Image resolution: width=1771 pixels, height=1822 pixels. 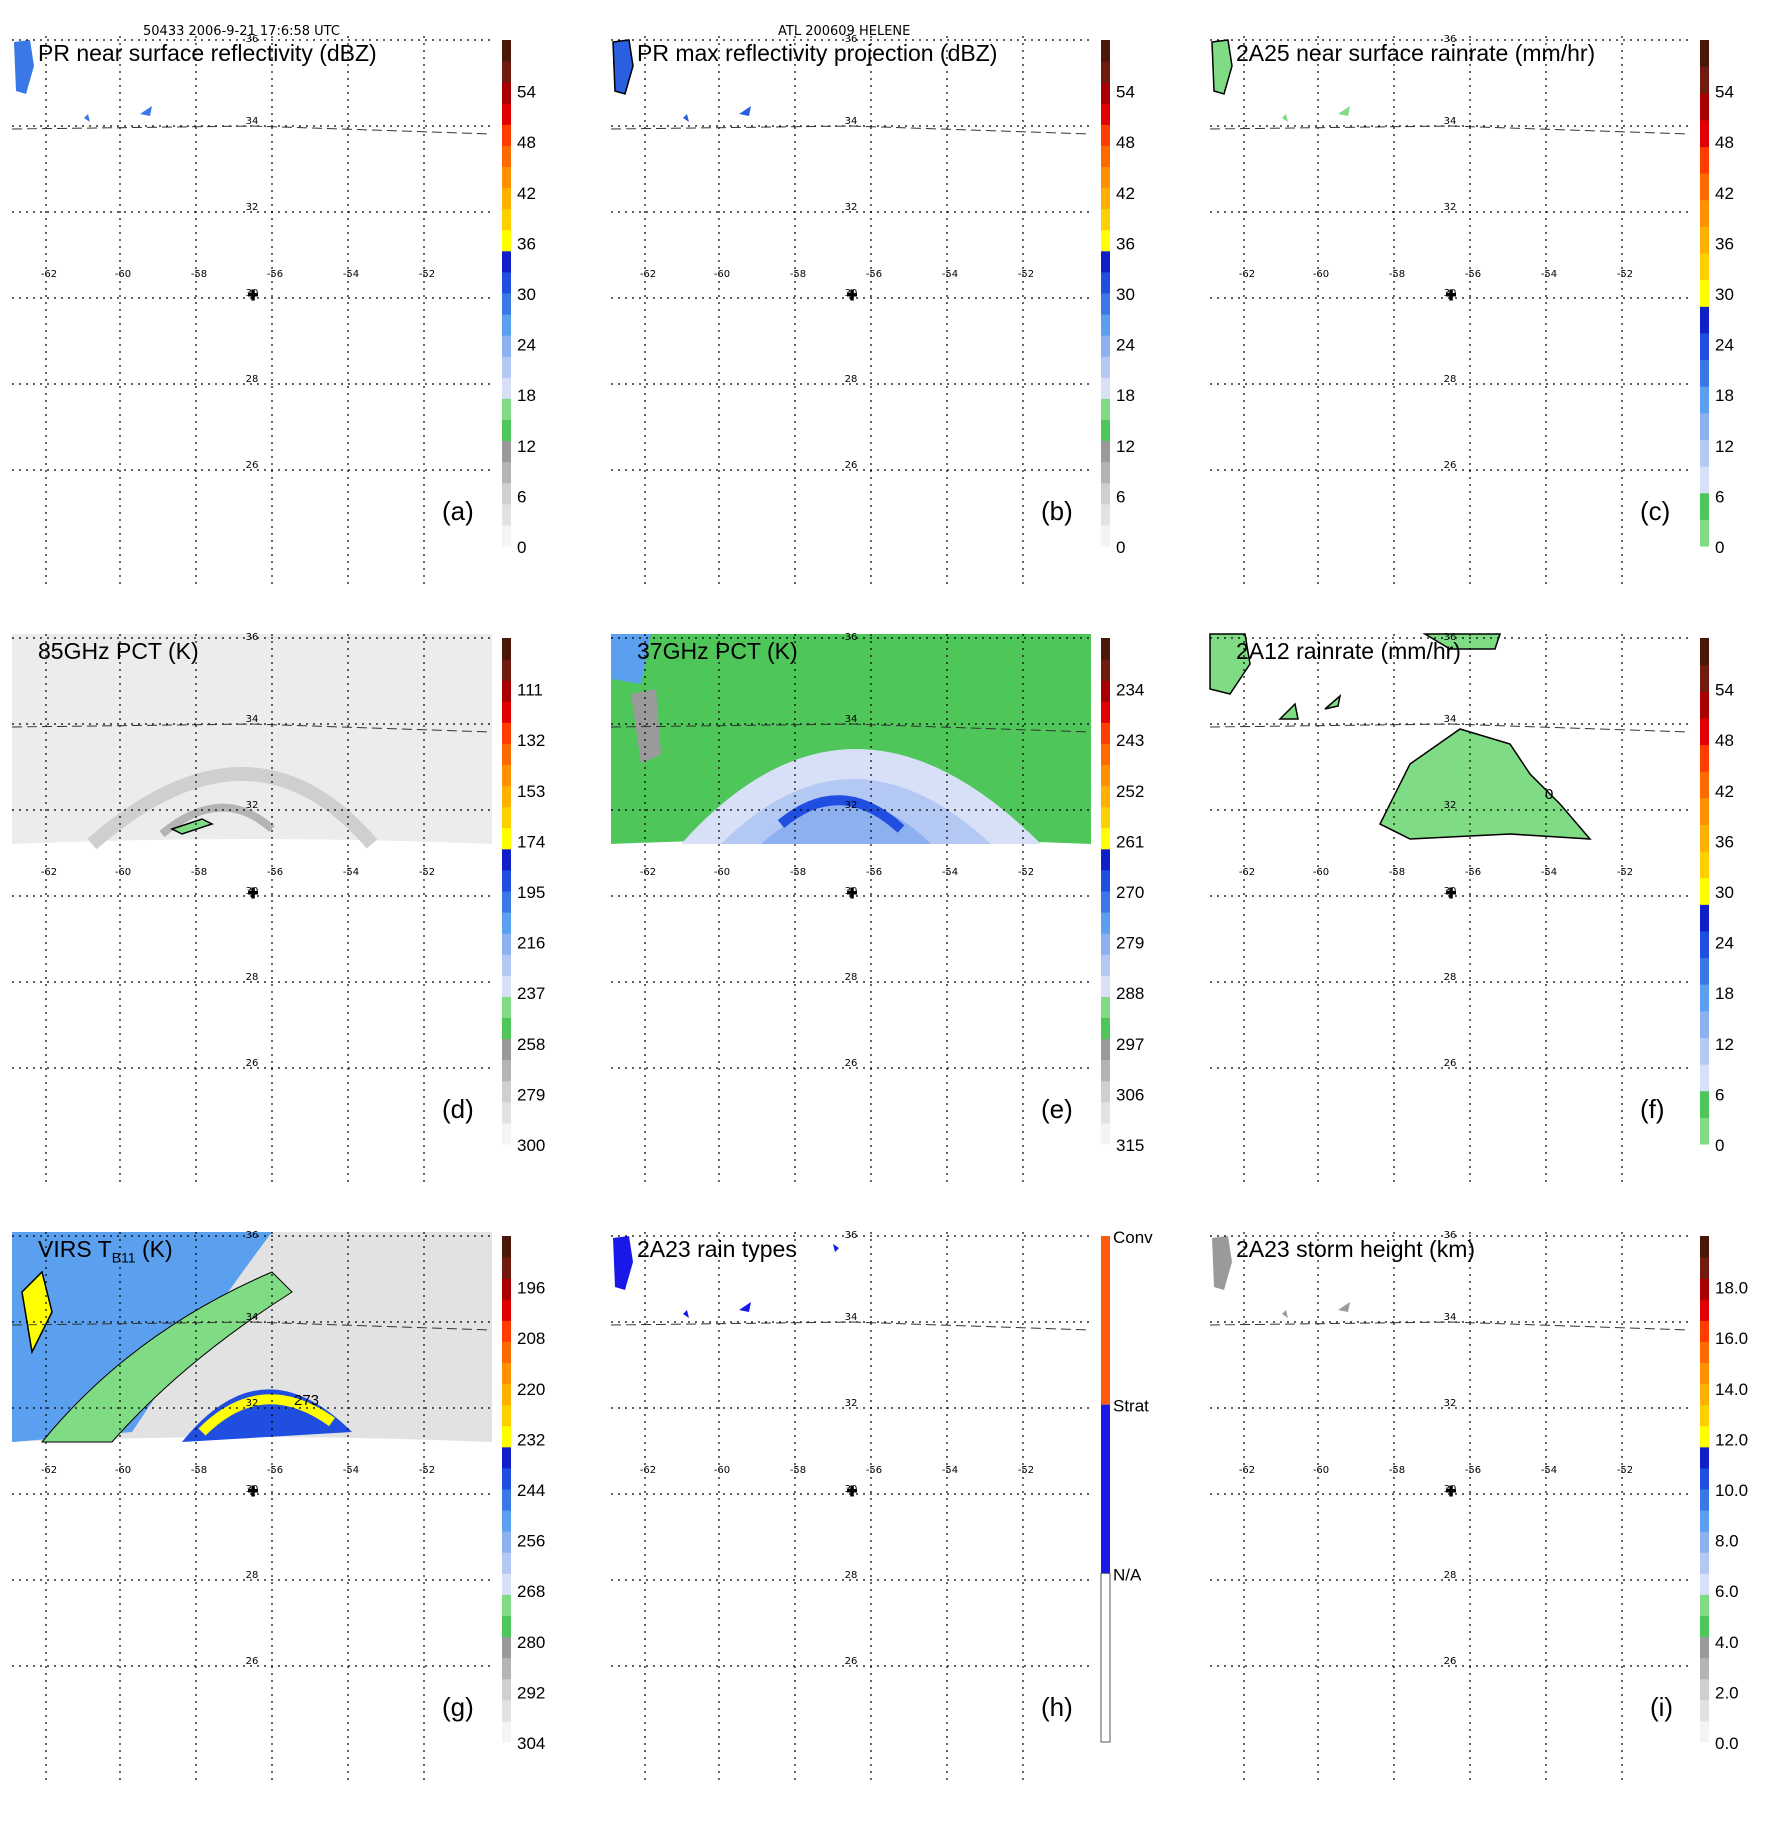 I want to click on colorbar-tick-label: 252, so click(x=1130, y=791).